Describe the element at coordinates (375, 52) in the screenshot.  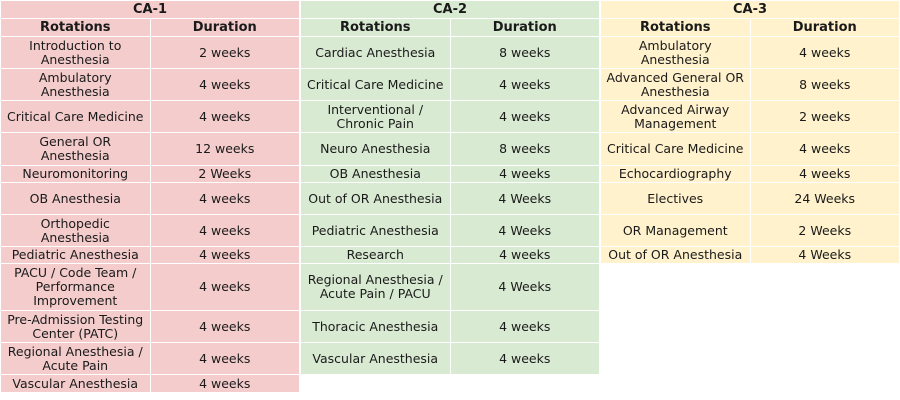
I see `rotation-cell: Cardiac Anesthesia` at that location.